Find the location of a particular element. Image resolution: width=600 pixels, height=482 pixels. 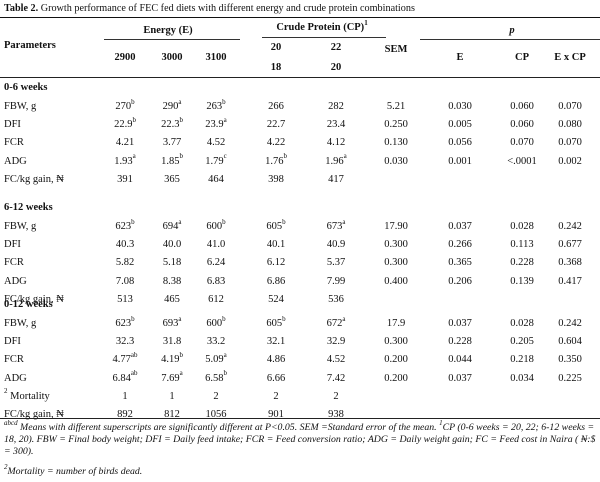

table-cell: 40.9 is located at coordinates (336, 245).